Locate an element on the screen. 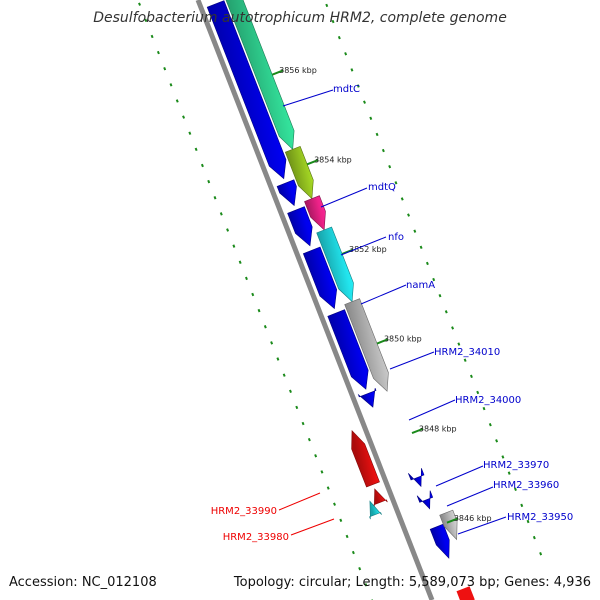  scale-tick-label: 3852 kbp is located at coordinates (368, 249).